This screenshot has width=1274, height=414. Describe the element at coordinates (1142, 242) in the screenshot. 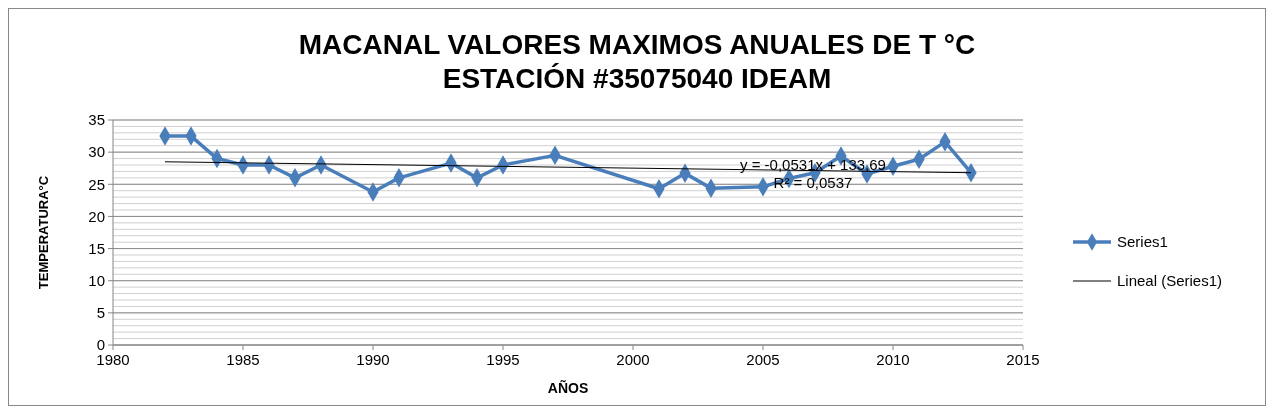

I see `legend-label: Series1` at that location.